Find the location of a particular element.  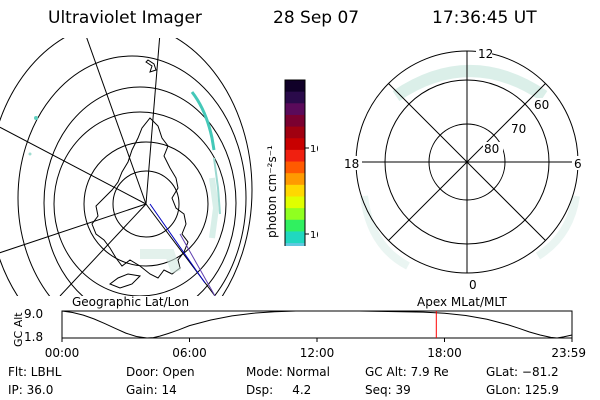

peninsula-outline is located at coordinates (125, 281).